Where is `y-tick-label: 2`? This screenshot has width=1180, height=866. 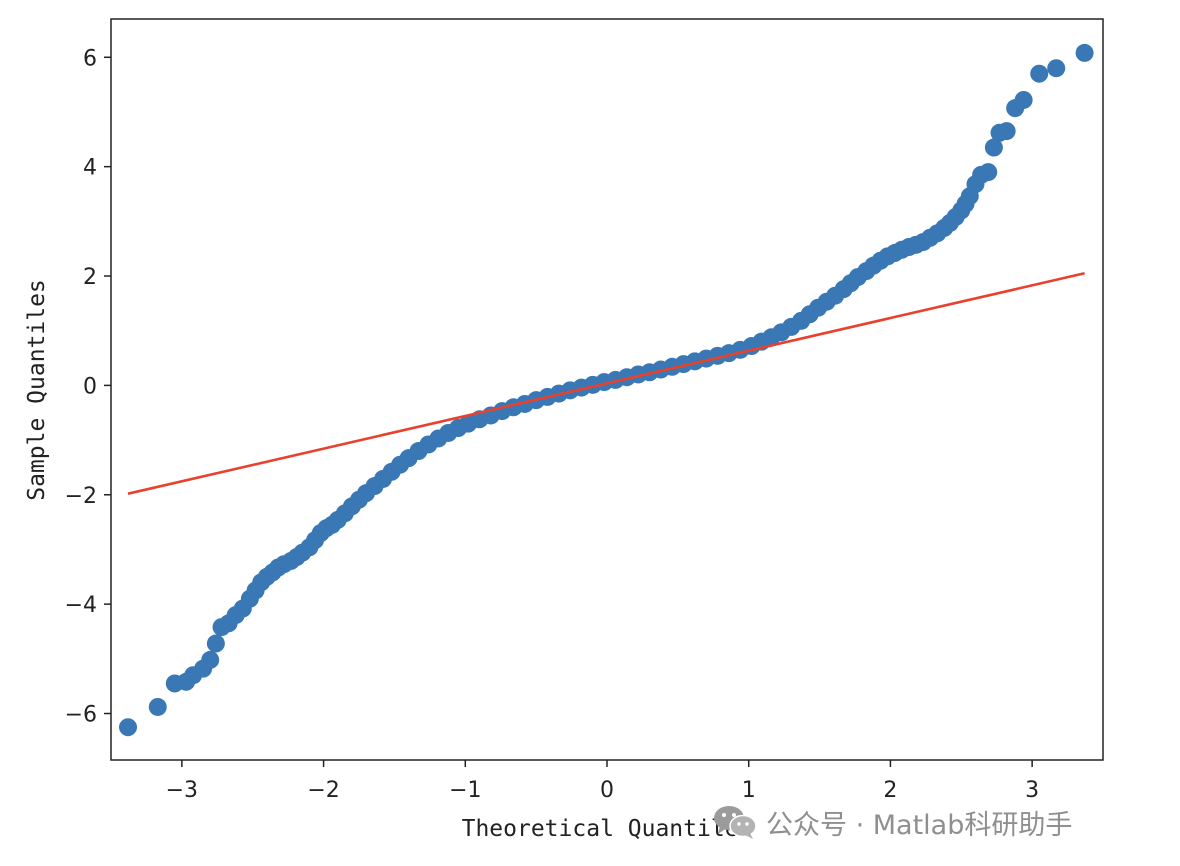
y-tick-label: 2 is located at coordinates (90, 277).